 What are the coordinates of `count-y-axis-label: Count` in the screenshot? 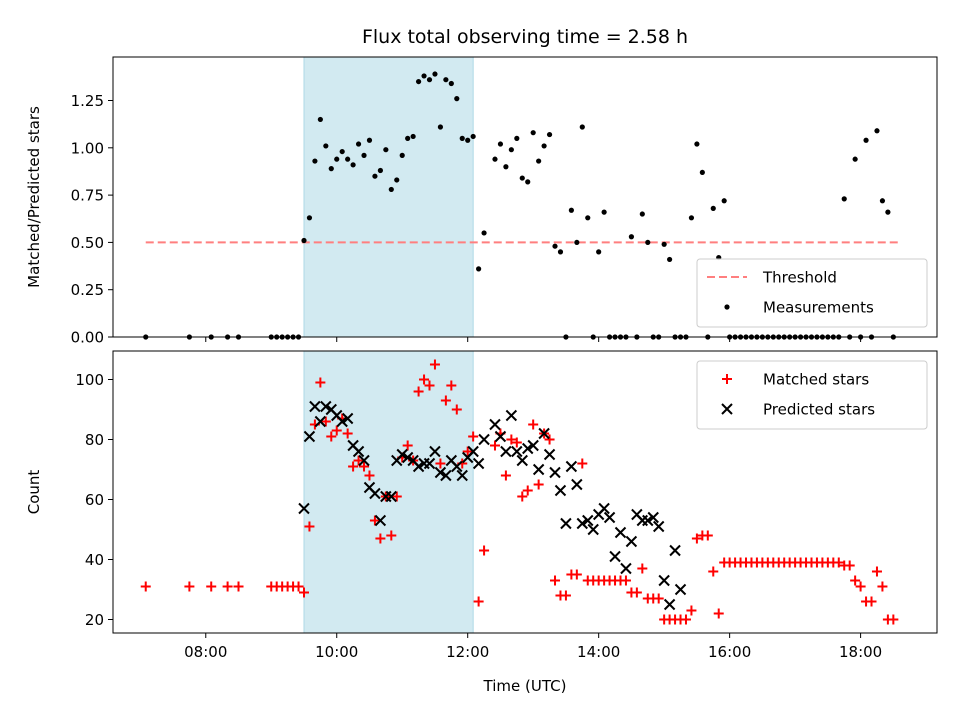 It's located at (34, 492).